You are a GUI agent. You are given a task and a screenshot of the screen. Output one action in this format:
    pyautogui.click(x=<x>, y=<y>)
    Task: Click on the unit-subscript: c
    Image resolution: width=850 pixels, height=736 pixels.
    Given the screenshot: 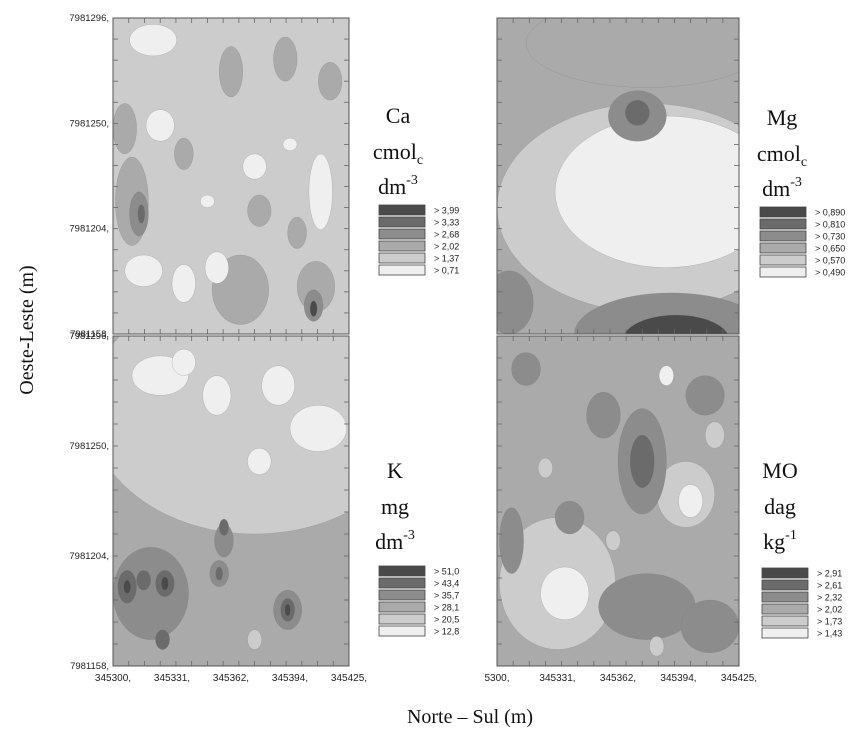 What is the action you would take?
    pyautogui.click(x=420, y=160)
    